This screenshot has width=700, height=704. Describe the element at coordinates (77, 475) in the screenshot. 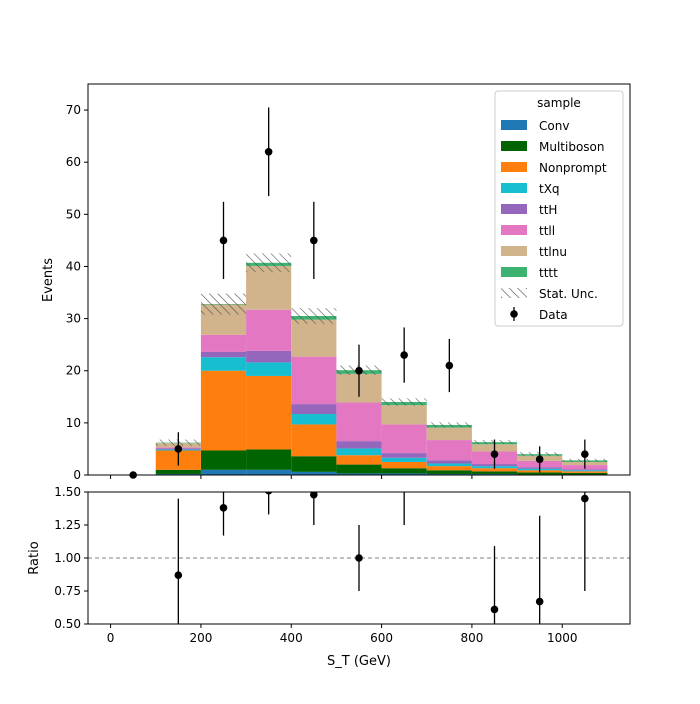

I see `y-tick-label-0: 0` at that location.